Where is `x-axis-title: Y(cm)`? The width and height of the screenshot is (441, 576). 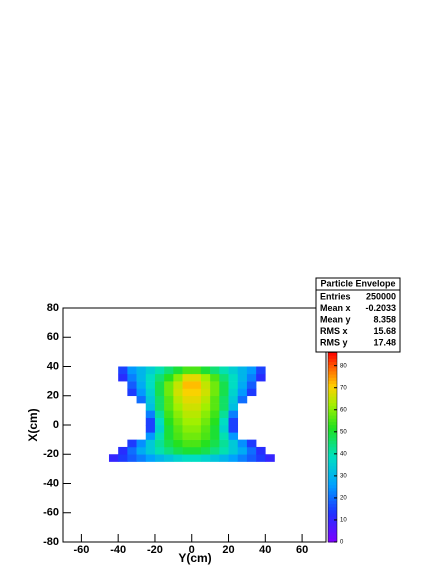
x-axis-title: Y(cm) is located at coordinates (194, 558).